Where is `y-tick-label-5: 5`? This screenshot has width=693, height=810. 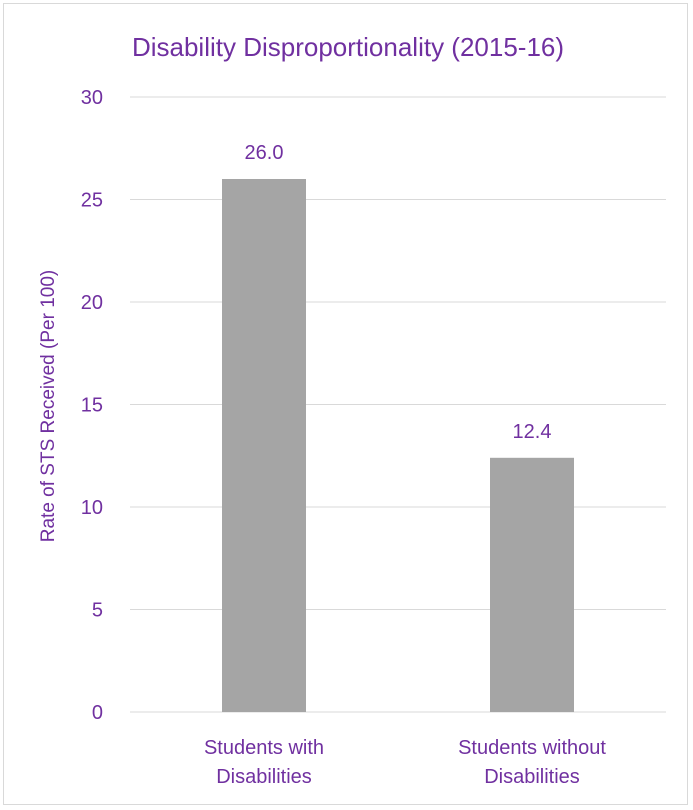
y-tick-label-5: 5 is located at coordinates (97, 611).